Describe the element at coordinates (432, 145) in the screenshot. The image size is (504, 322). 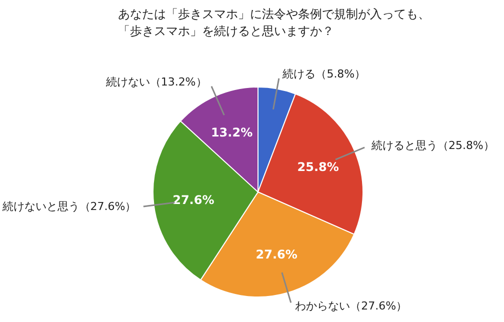
I see `slice-label: 続けると思う（25.8%）` at that location.